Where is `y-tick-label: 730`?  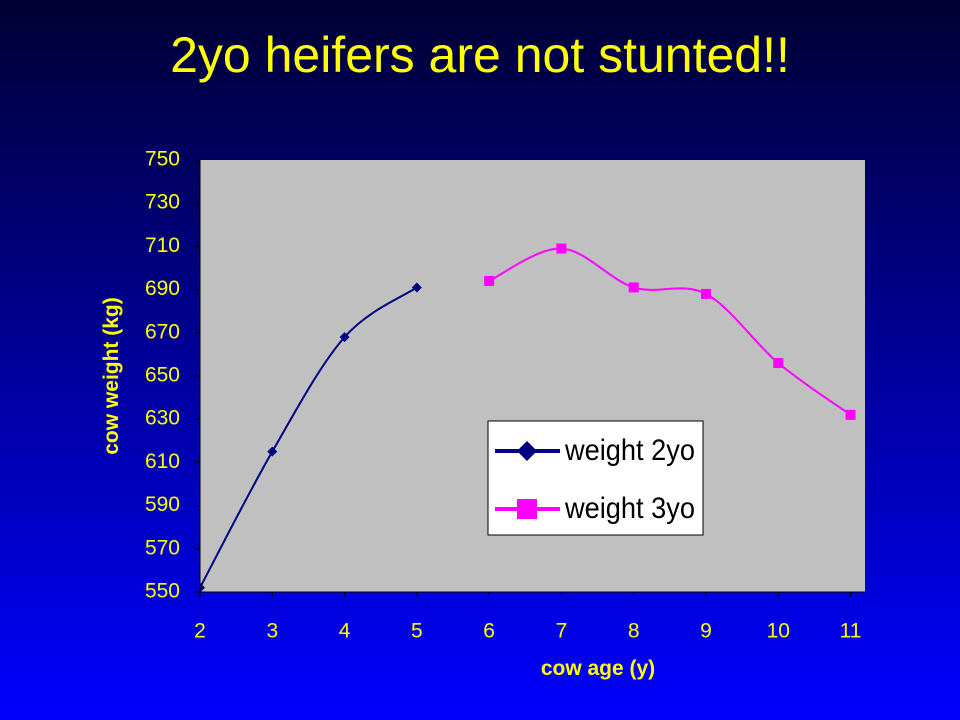
y-tick-label: 730 is located at coordinates (162, 202).